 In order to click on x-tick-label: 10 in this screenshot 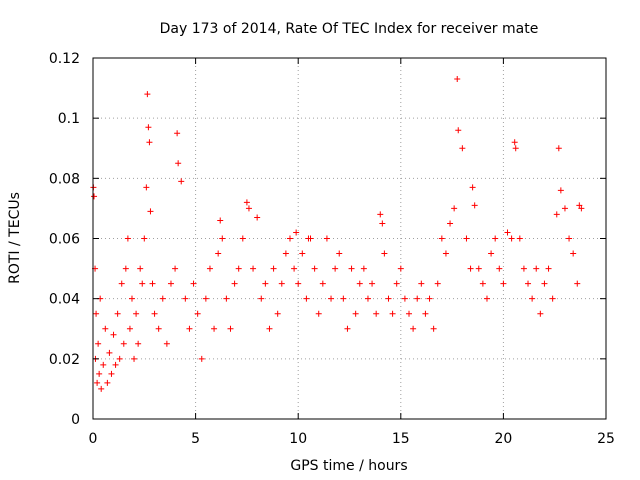, I will do `click(298, 439)`.